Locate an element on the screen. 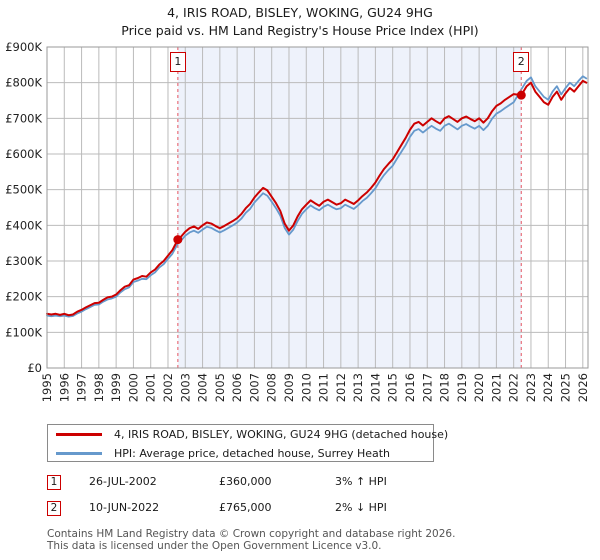 The image size is (600, 560). transaction-price-2: £765,000 is located at coordinates (245, 507).